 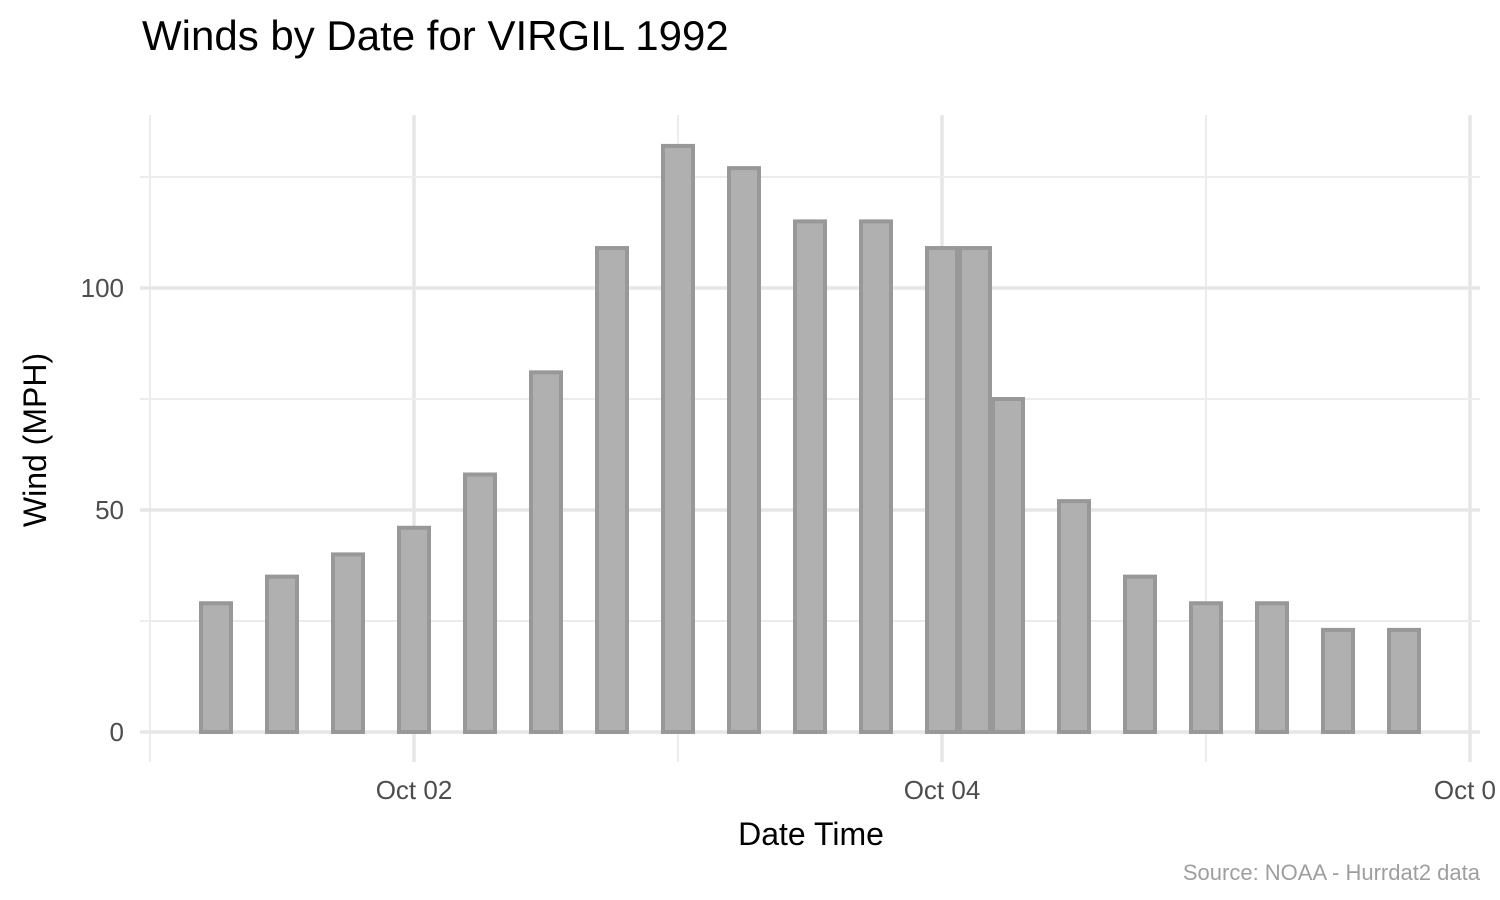 I want to click on x-tick-label: Oct 02, so click(x=414, y=790).